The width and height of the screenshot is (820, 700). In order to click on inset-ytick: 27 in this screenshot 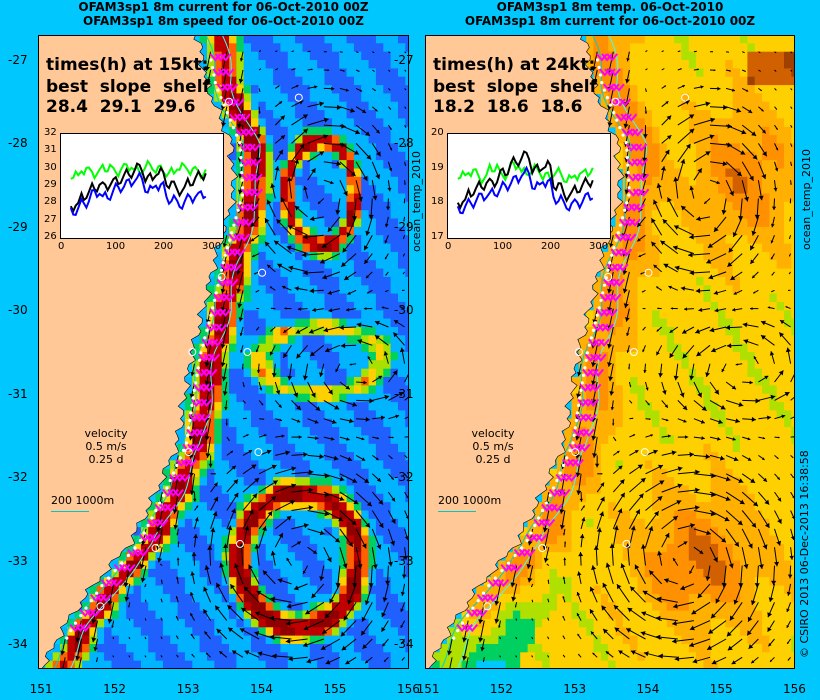, I will do `click(50, 219)`.